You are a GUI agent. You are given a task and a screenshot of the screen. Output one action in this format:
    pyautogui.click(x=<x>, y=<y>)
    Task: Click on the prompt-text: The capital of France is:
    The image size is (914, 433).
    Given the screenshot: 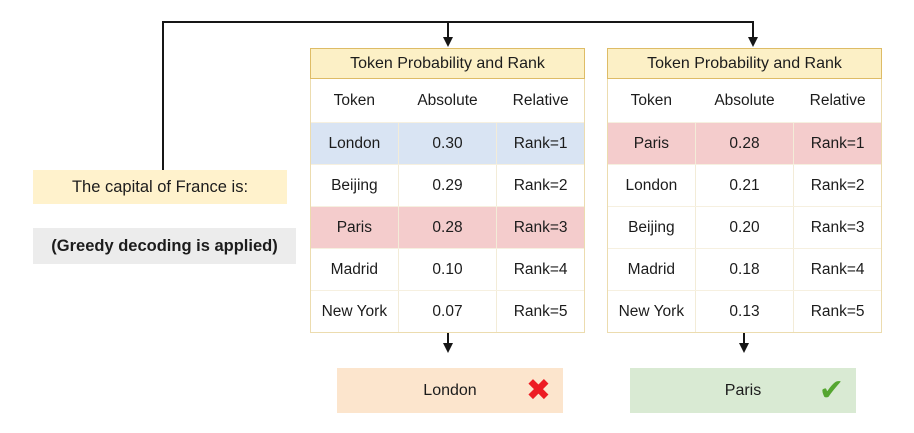 What is the action you would take?
    pyautogui.click(x=160, y=186)
    